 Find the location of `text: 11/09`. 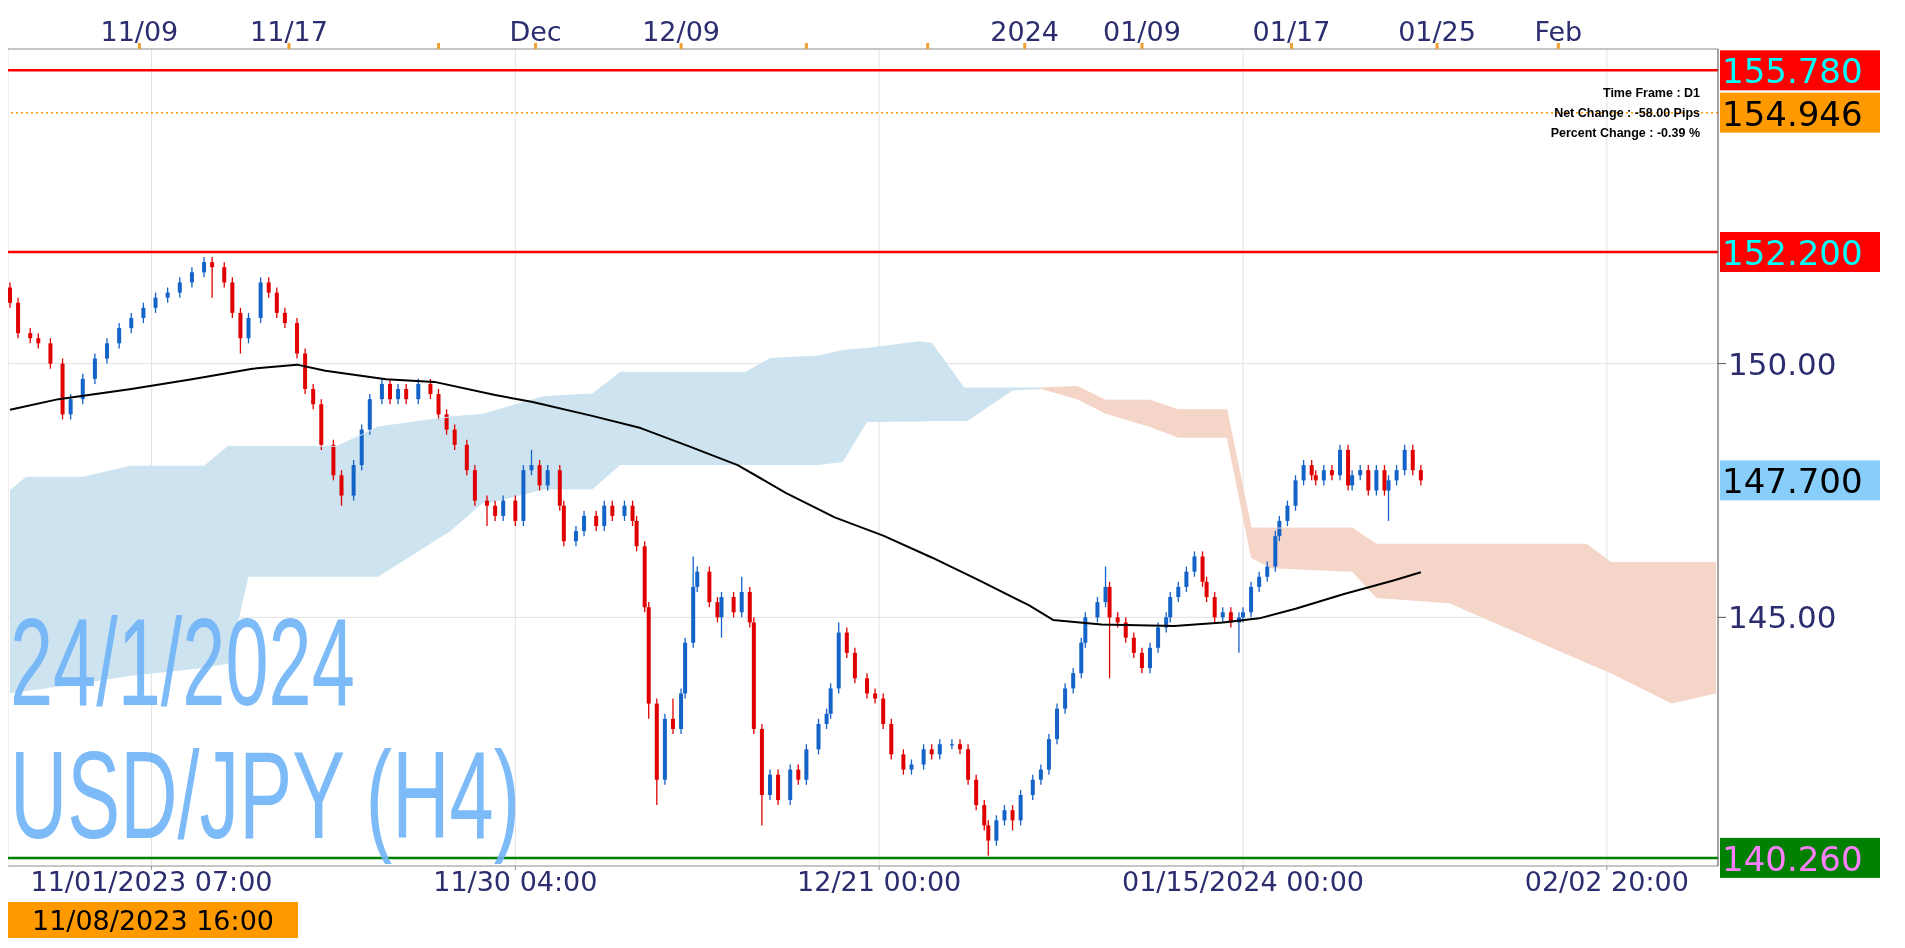

text: 11/09 is located at coordinates (139, 31).